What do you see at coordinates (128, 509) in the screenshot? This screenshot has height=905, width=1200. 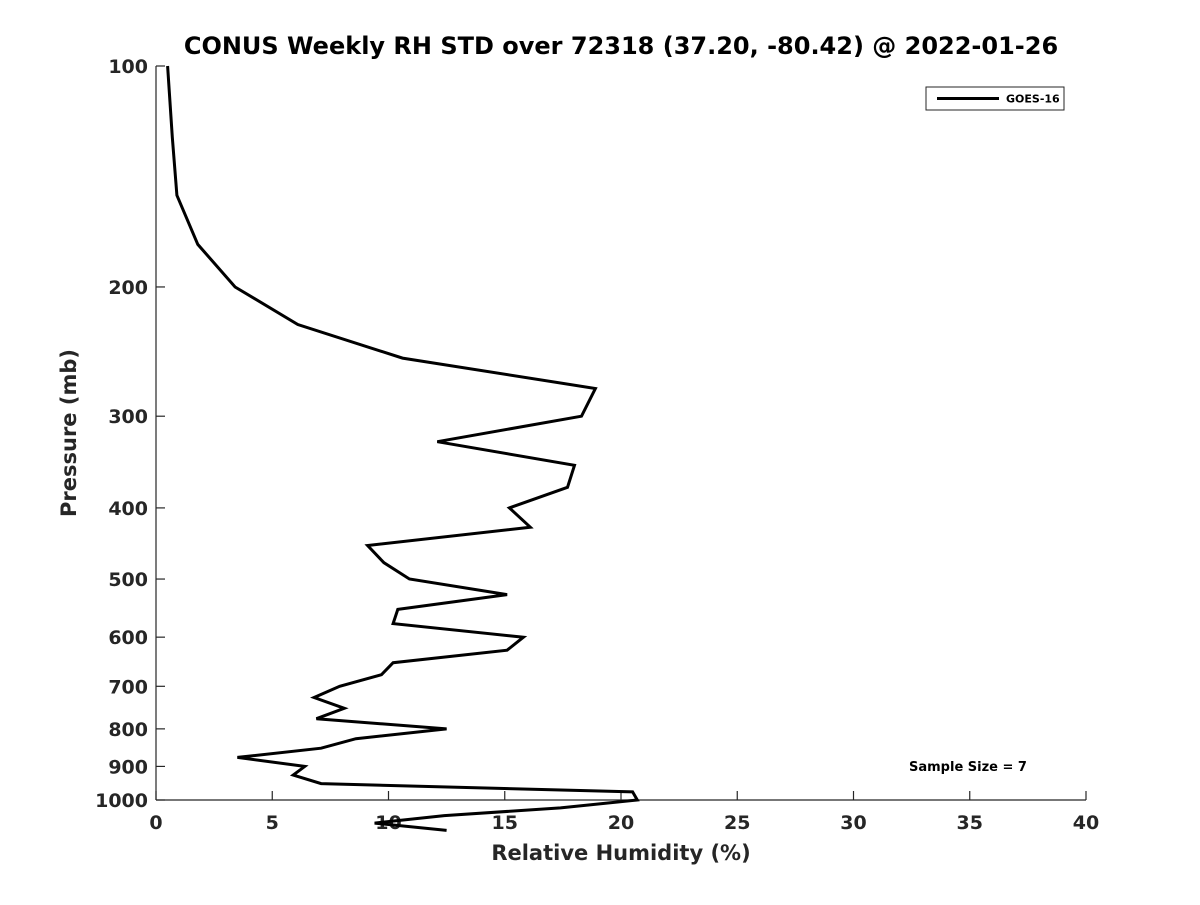 I see `y-tick-label: 400` at bounding box center [128, 509].